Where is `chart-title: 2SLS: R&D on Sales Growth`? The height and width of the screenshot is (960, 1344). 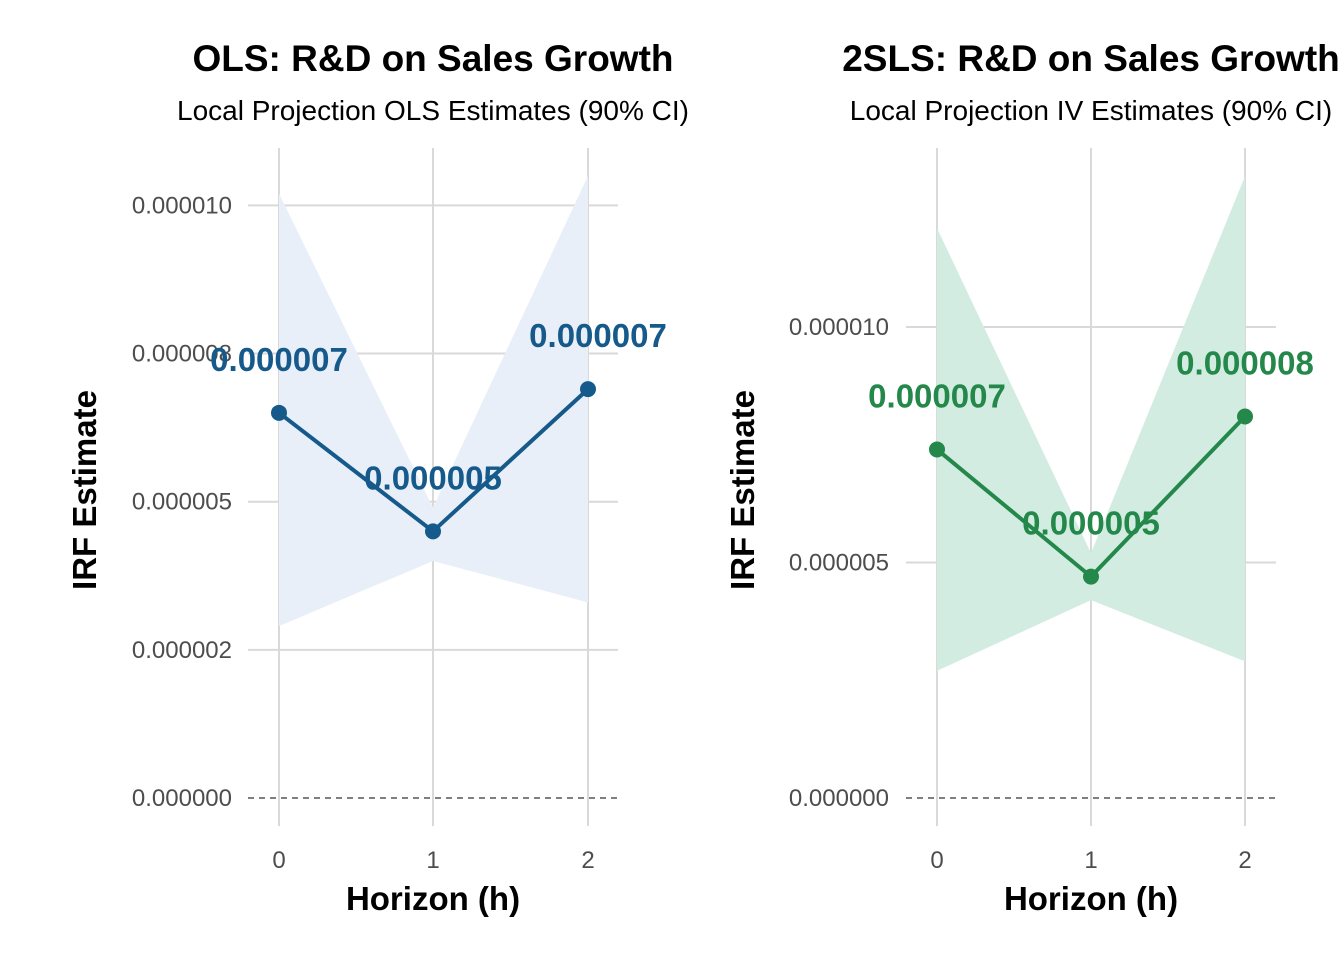
chart-title: 2SLS: R&D on Sales Growth is located at coordinates (1091, 58).